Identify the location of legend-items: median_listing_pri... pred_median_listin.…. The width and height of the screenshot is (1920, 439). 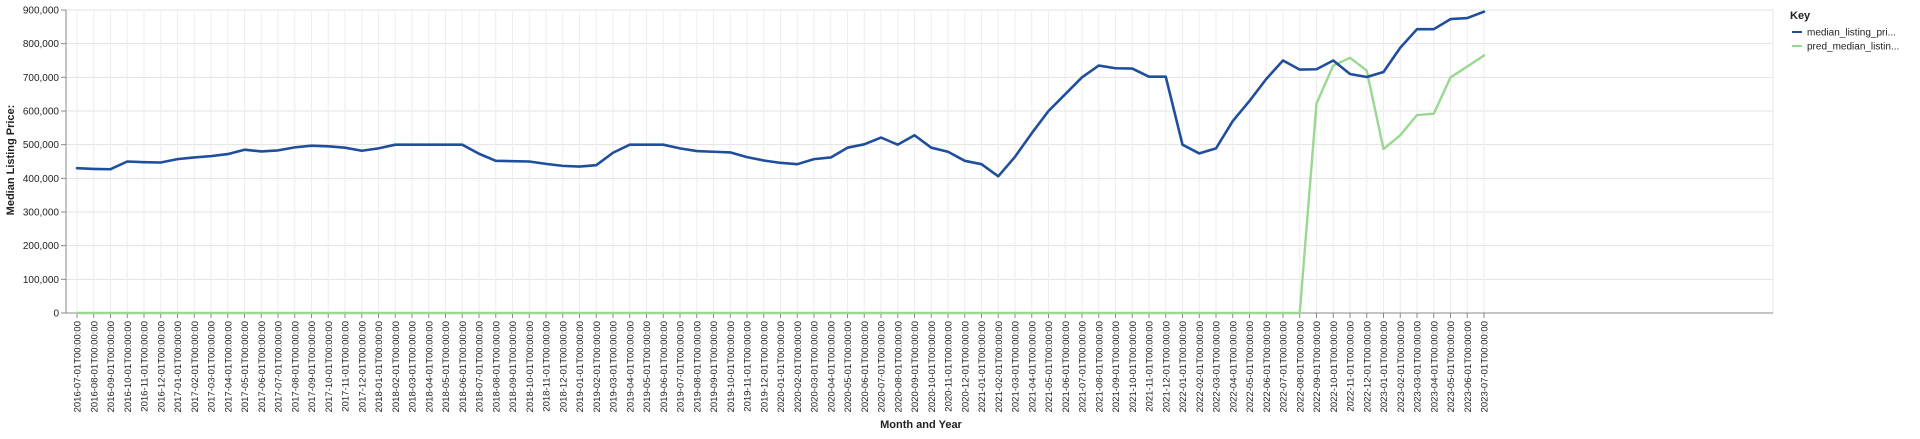
(1845, 40).